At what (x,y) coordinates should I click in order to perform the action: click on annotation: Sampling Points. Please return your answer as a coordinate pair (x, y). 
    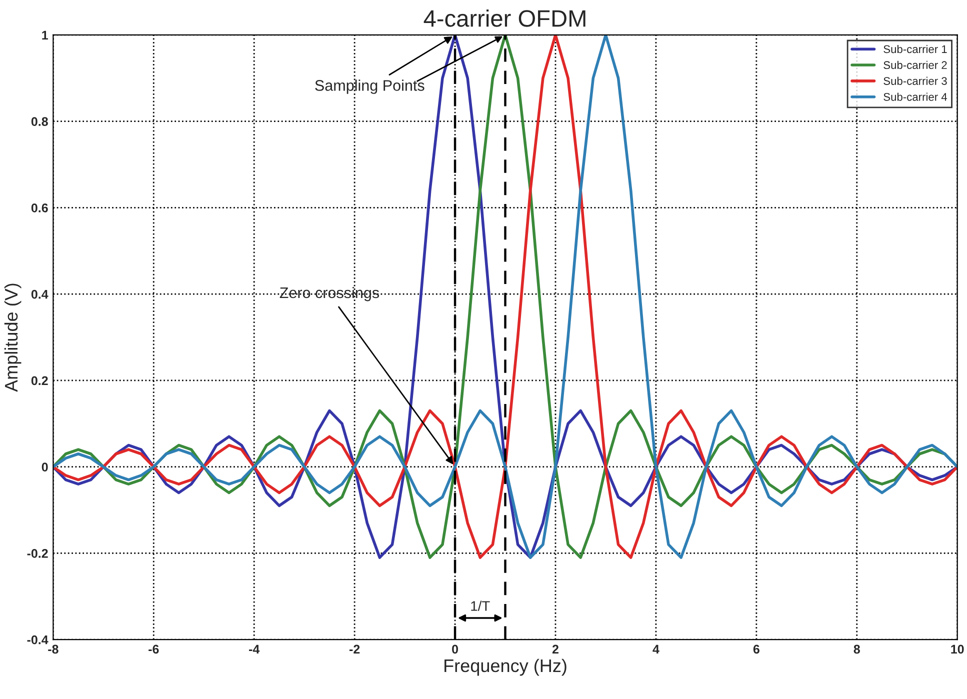
    Looking at the image, I should click on (369, 87).